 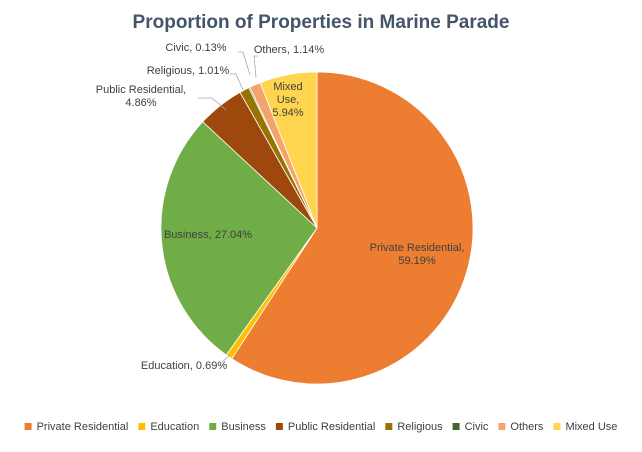 What do you see at coordinates (389, 426) in the screenshot?
I see `legend-swatch-religious` at bounding box center [389, 426].